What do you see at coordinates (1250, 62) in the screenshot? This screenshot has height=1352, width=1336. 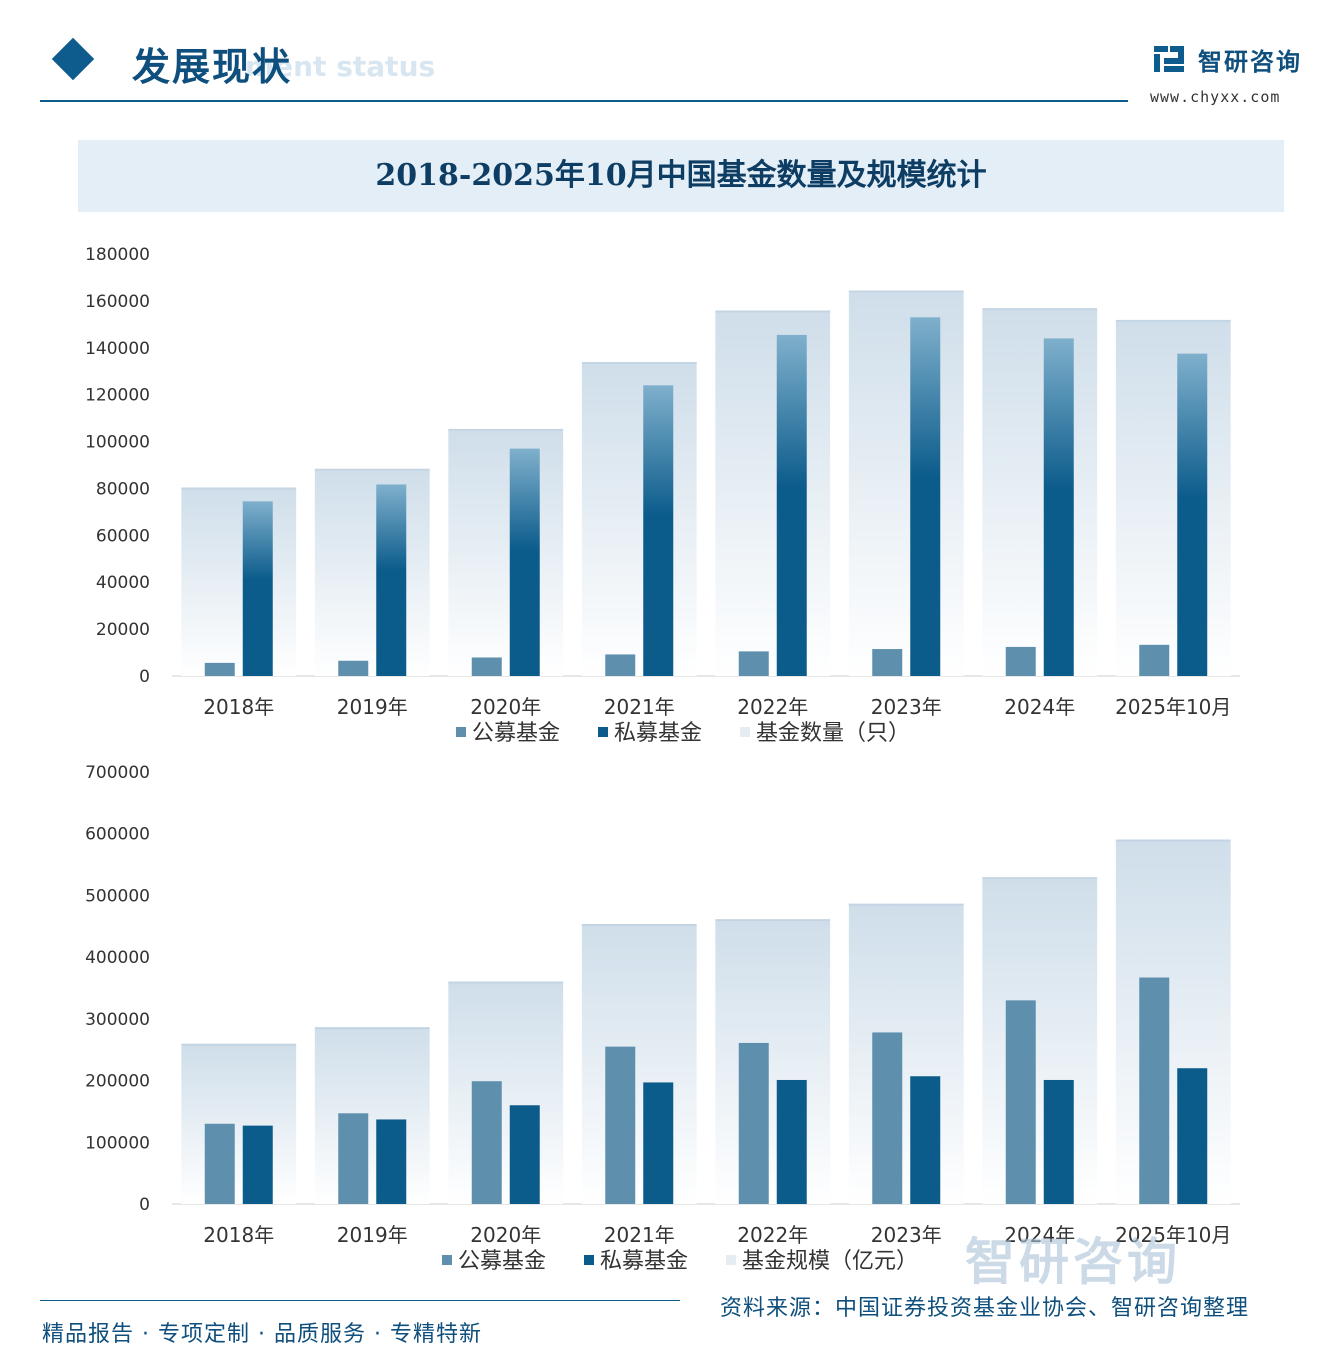 I see `brand-logo-text: 智研咨询` at bounding box center [1250, 62].